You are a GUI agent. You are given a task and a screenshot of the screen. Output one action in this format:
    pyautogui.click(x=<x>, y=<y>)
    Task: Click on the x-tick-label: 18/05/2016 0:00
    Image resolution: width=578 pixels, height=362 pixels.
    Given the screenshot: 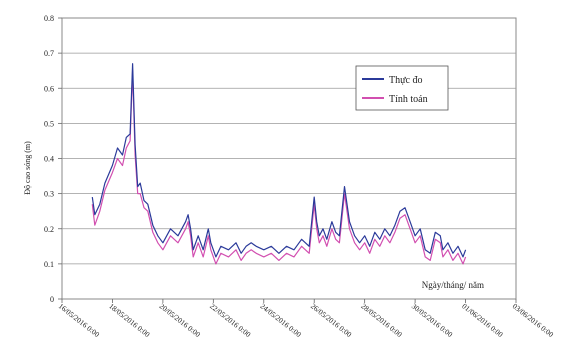 What is the action you would take?
    pyautogui.click(x=129, y=320)
    